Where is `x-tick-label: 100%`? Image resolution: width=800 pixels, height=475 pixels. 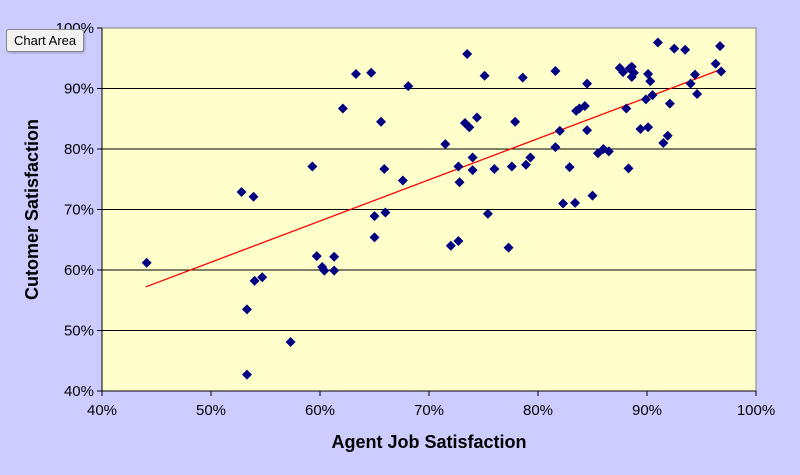 x-tick-label: 100% is located at coordinates (756, 410).